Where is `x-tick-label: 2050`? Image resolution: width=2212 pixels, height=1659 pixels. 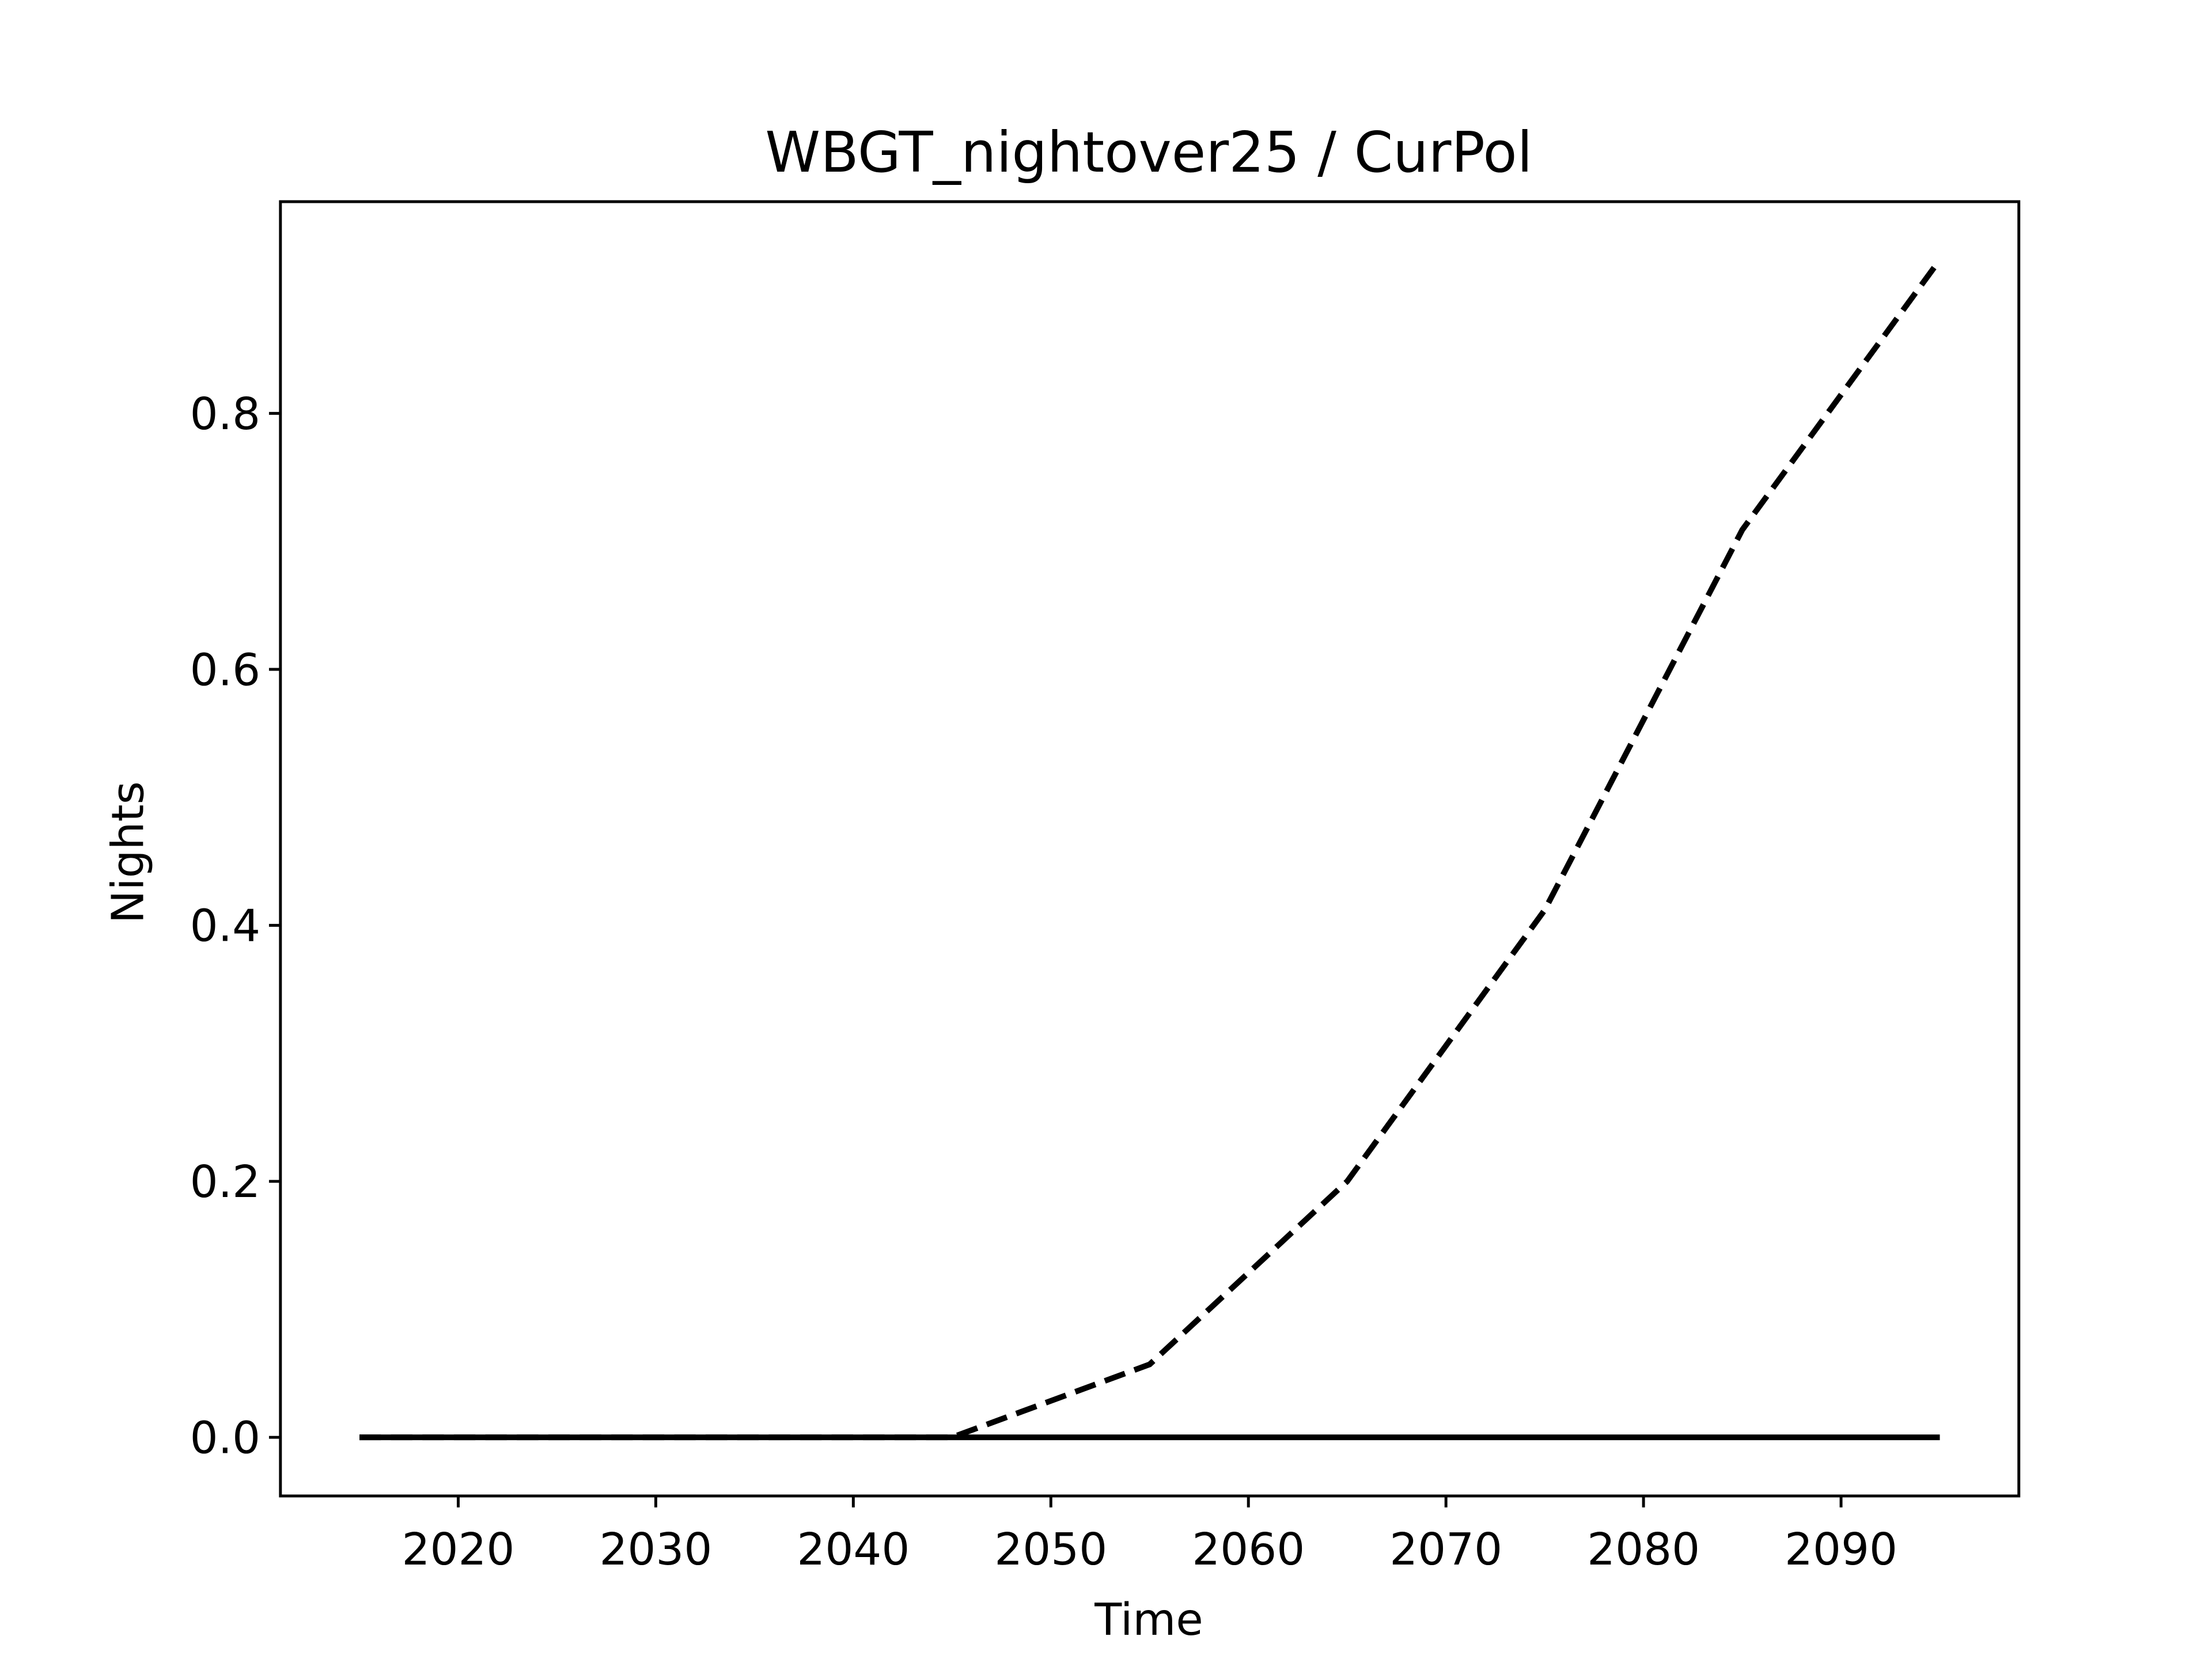 x-tick-label: 2050 is located at coordinates (1050, 1549).